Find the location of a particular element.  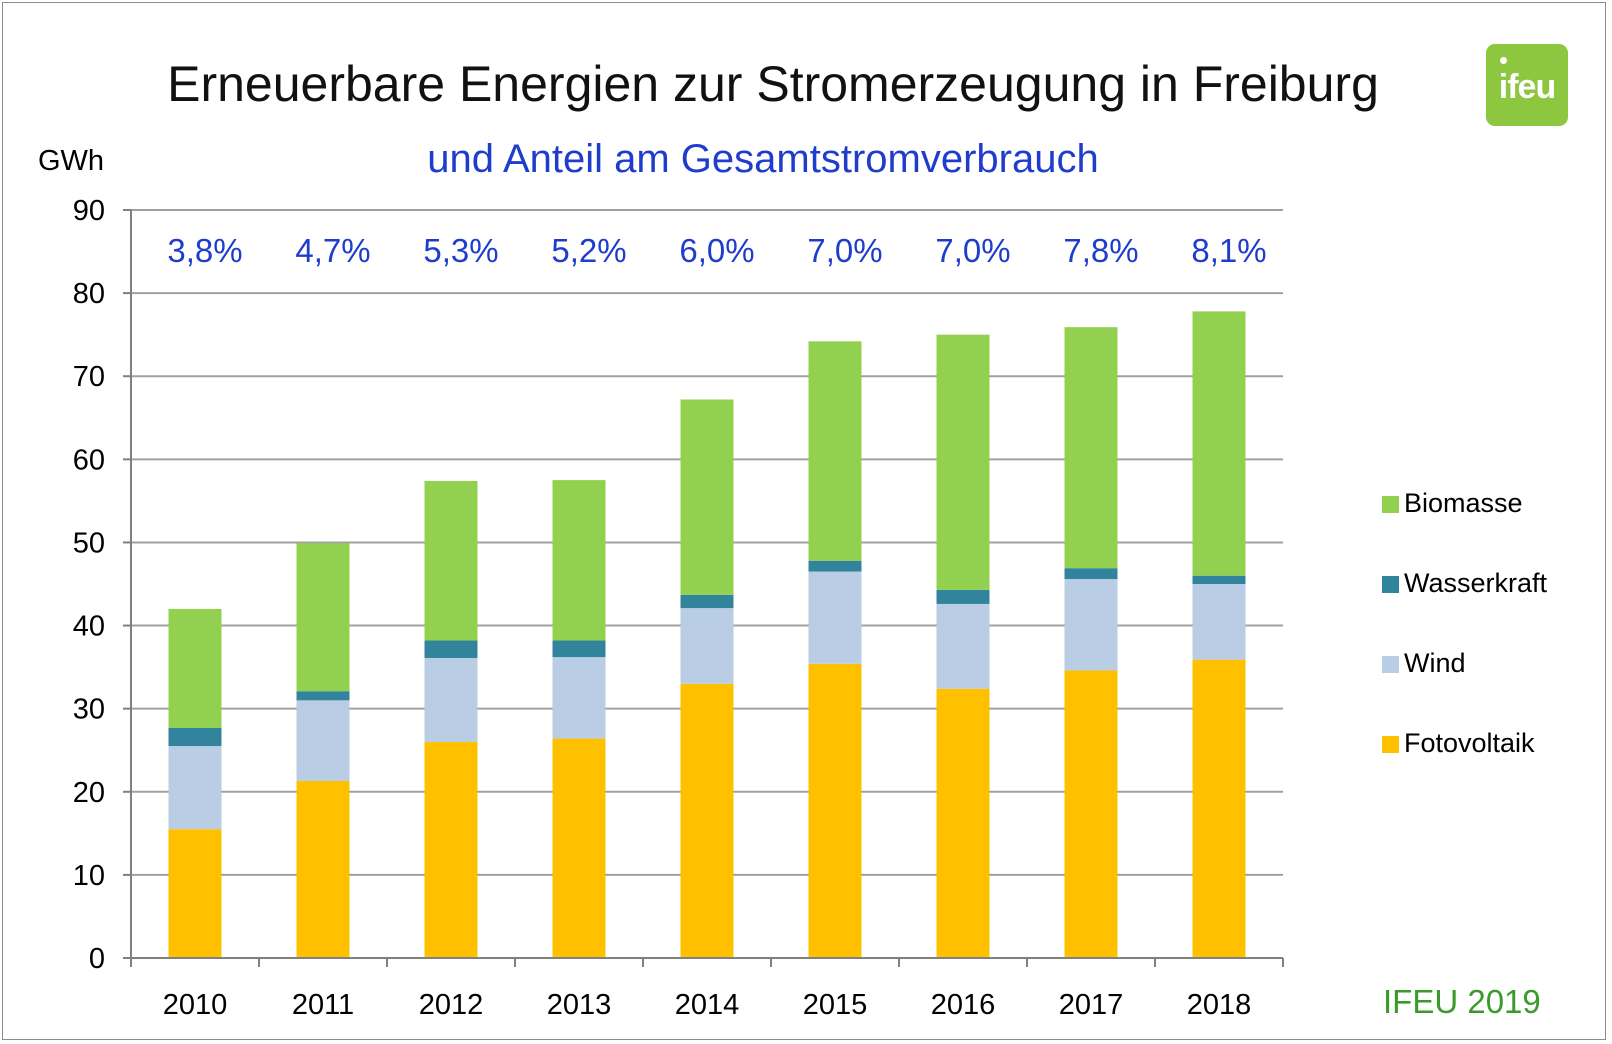

bar-fotovoltaik-2015 is located at coordinates (835, 810).